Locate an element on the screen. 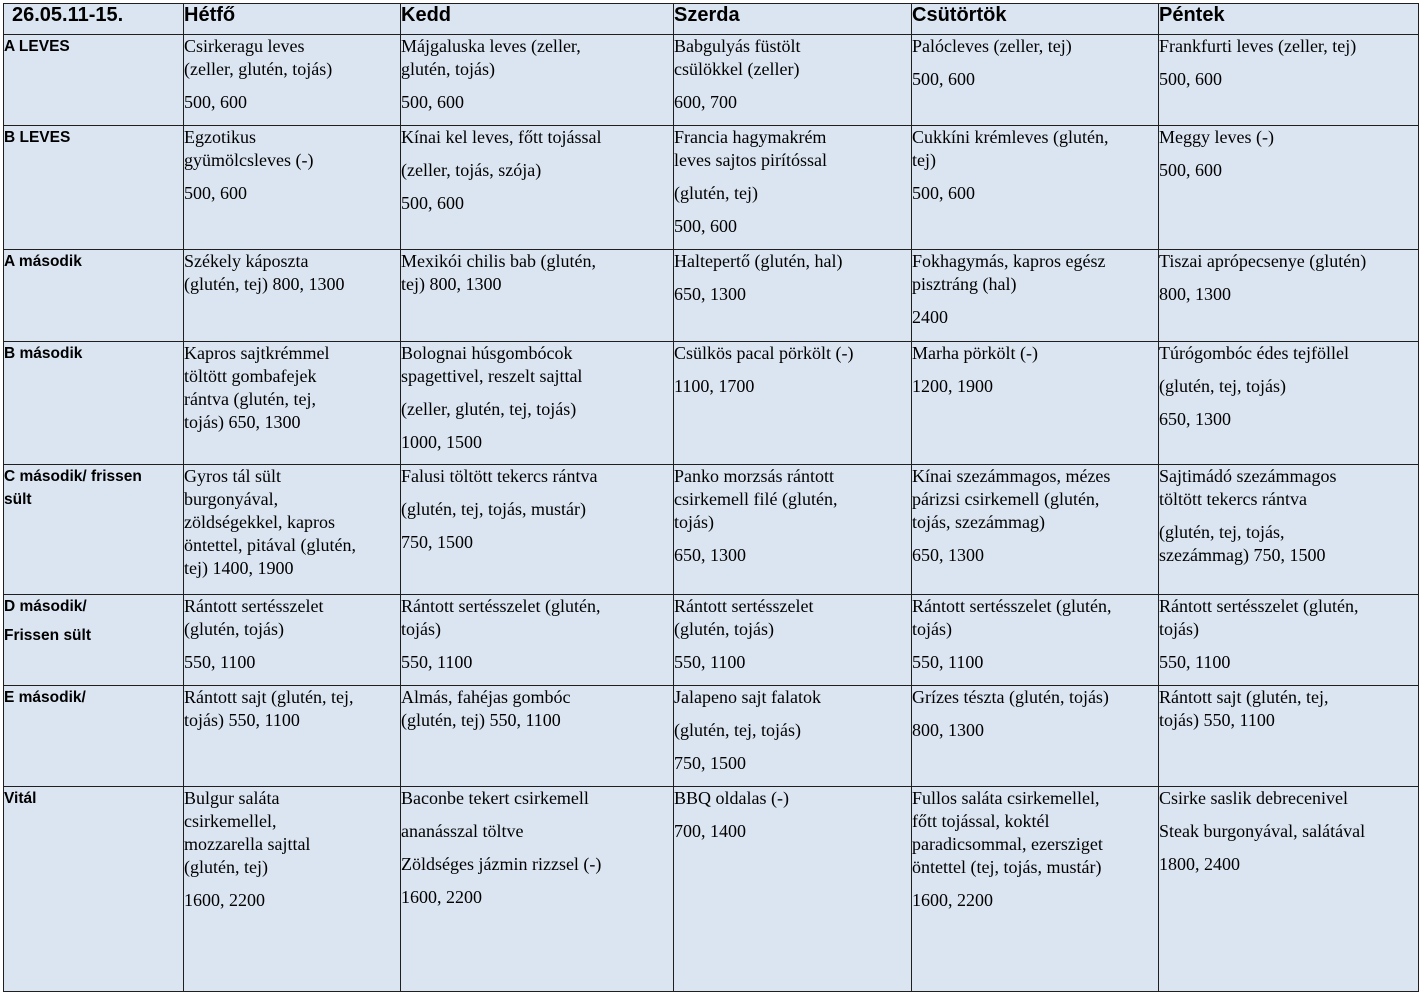 This screenshot has width=1426, height=1001. menu-item-line: Fullos saláta csirkemellel, is located at coordinates (1006, 798).